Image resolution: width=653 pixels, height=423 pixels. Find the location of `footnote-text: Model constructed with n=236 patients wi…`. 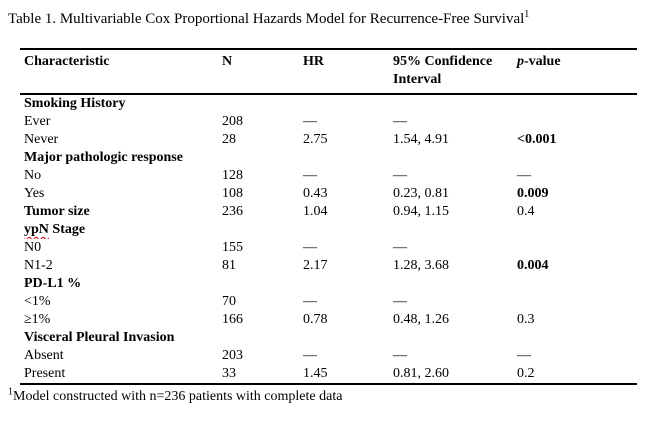

footnote-text: Model constructed with n=236 patients wi… is located at coordinates (178, 396).